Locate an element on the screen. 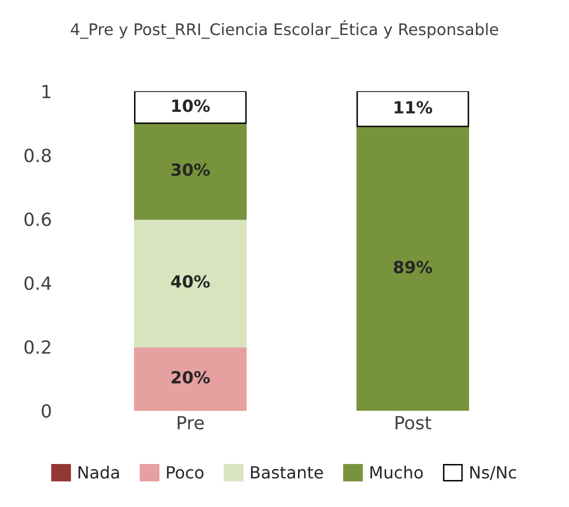 The image size is (569, 507). data-label: 40% is located at coordinates (190, 281).